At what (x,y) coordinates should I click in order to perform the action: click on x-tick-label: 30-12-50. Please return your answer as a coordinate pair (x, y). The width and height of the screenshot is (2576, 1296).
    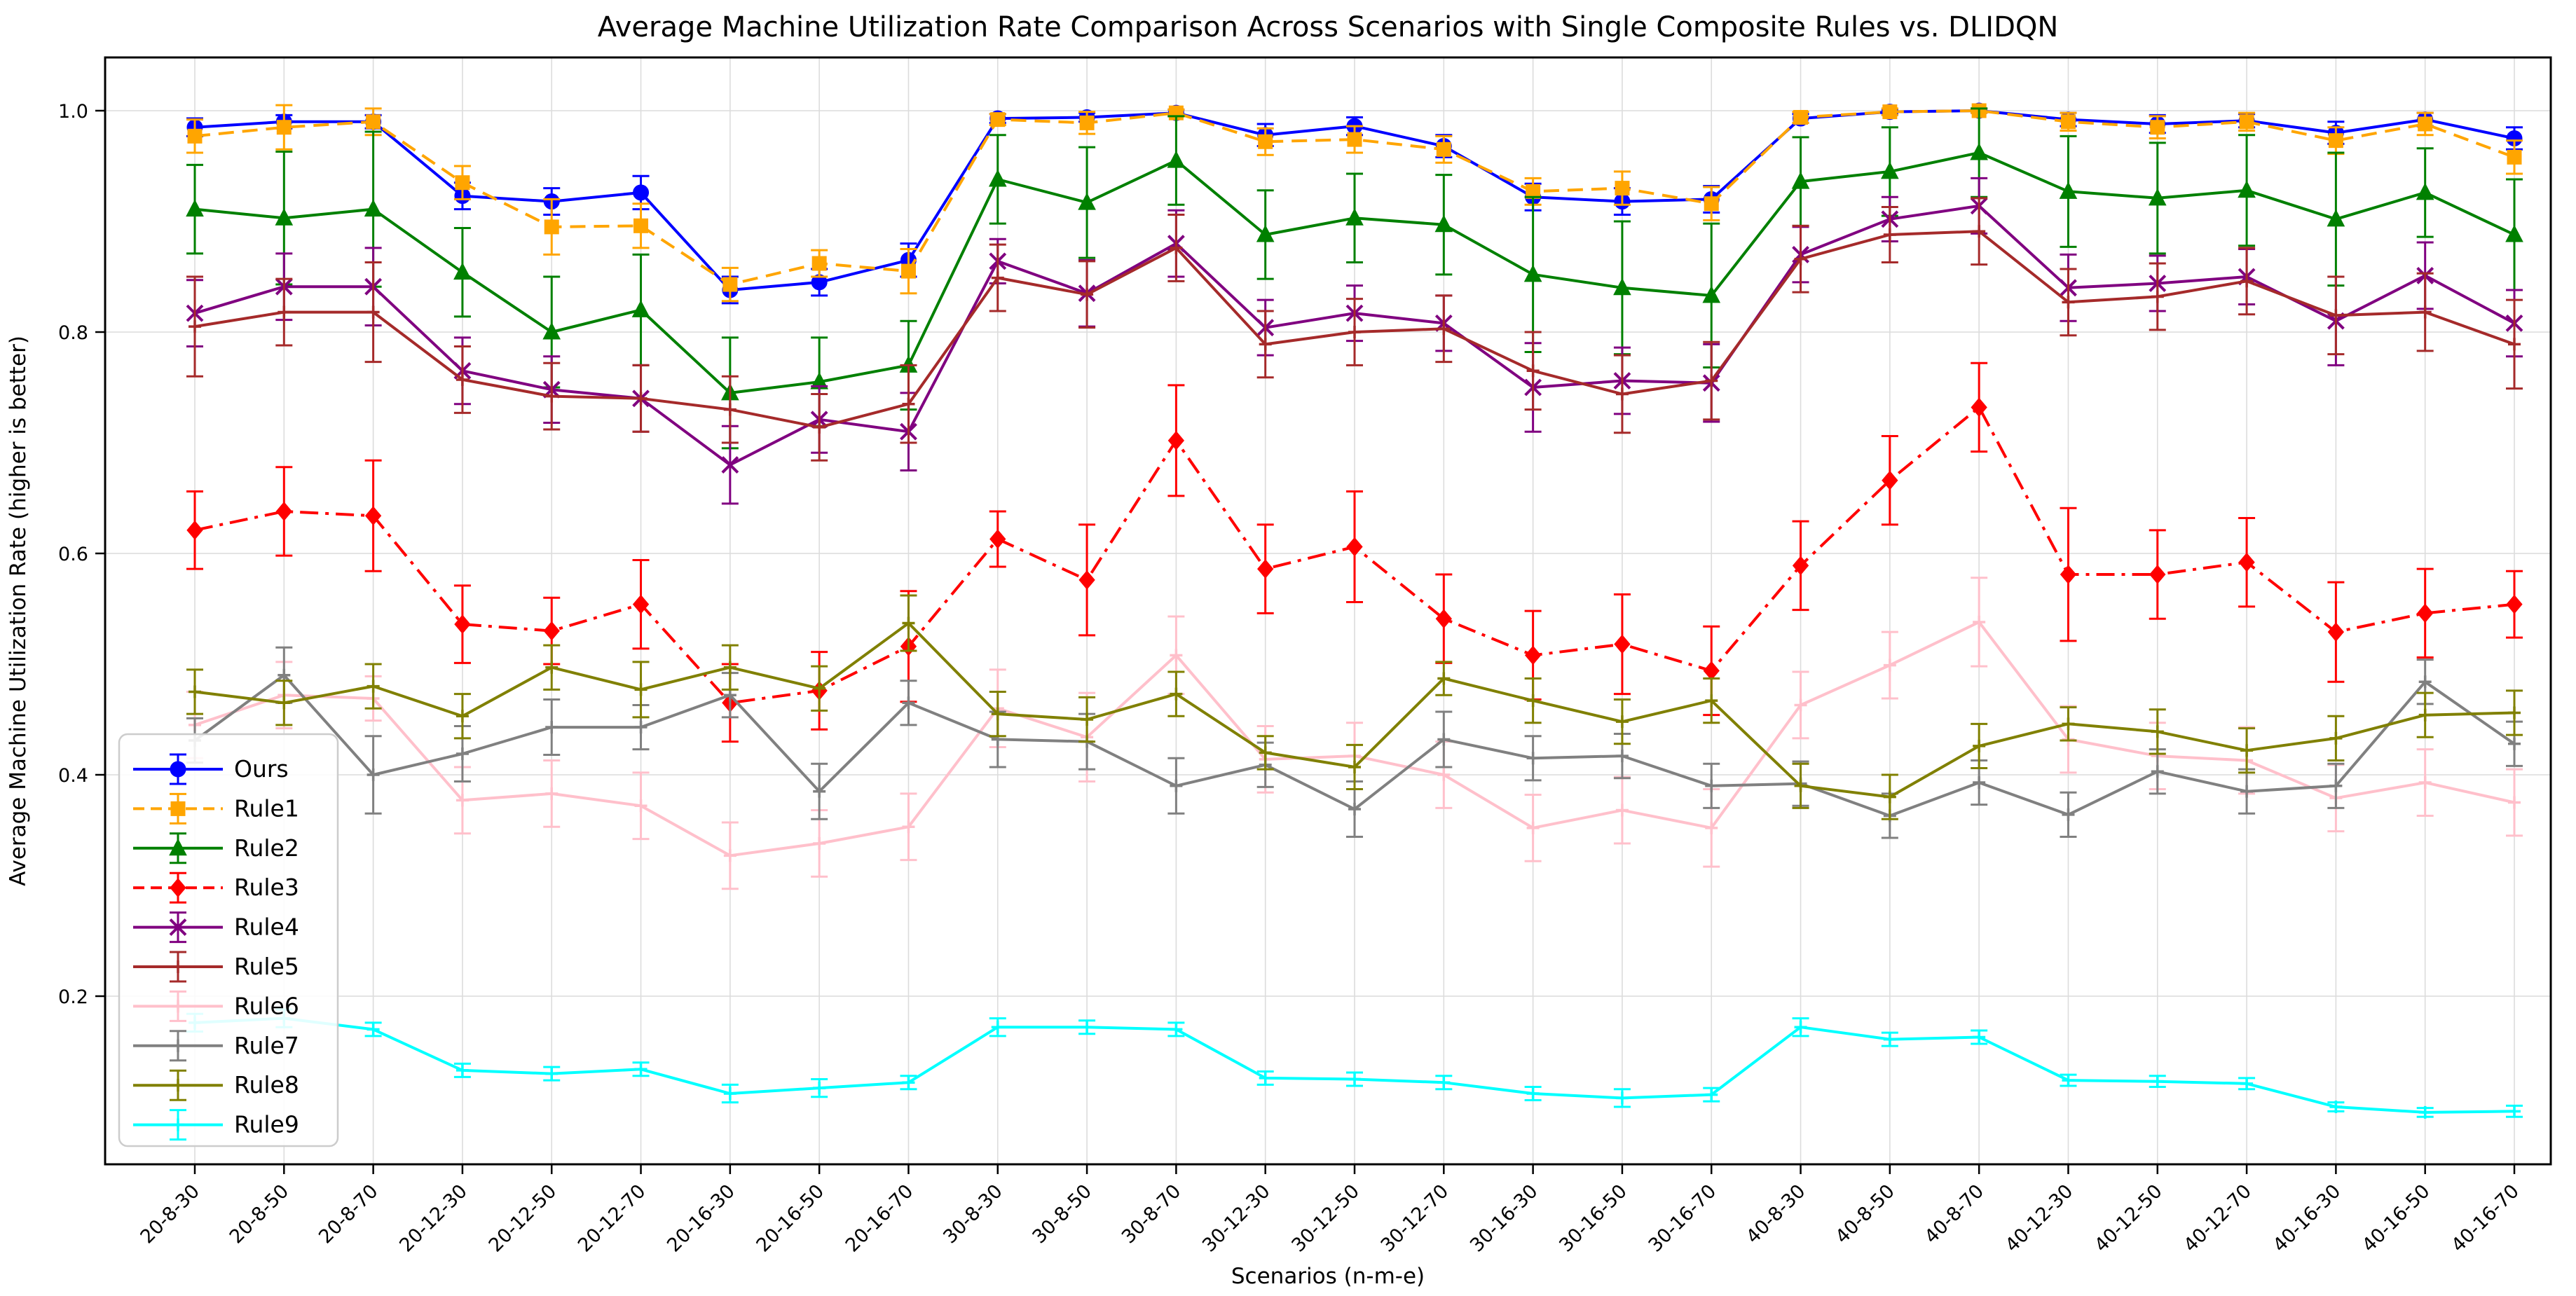
    Looking at the image, I should click on (1325, 1218).